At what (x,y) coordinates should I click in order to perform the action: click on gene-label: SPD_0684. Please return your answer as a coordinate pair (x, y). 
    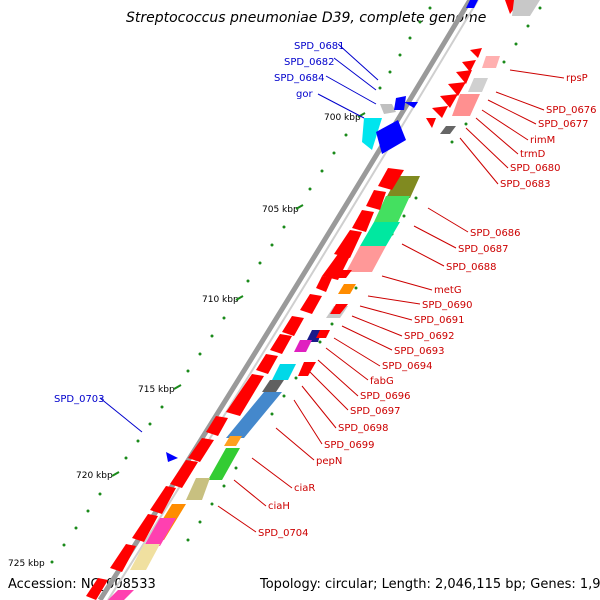
    Looking at the image, I should click on (299, 78).